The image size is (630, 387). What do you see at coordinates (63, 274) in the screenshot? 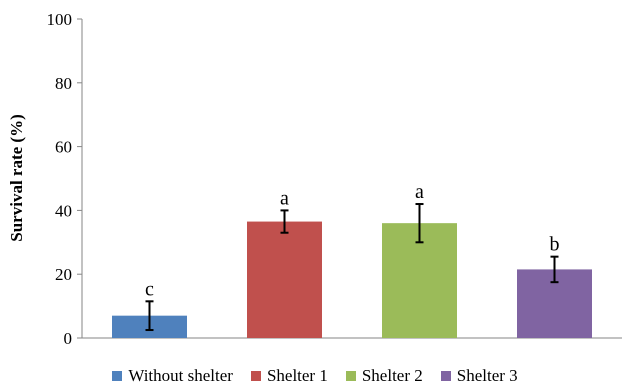
I see `y-tick-label: 20` at bounding box center [63, 274].